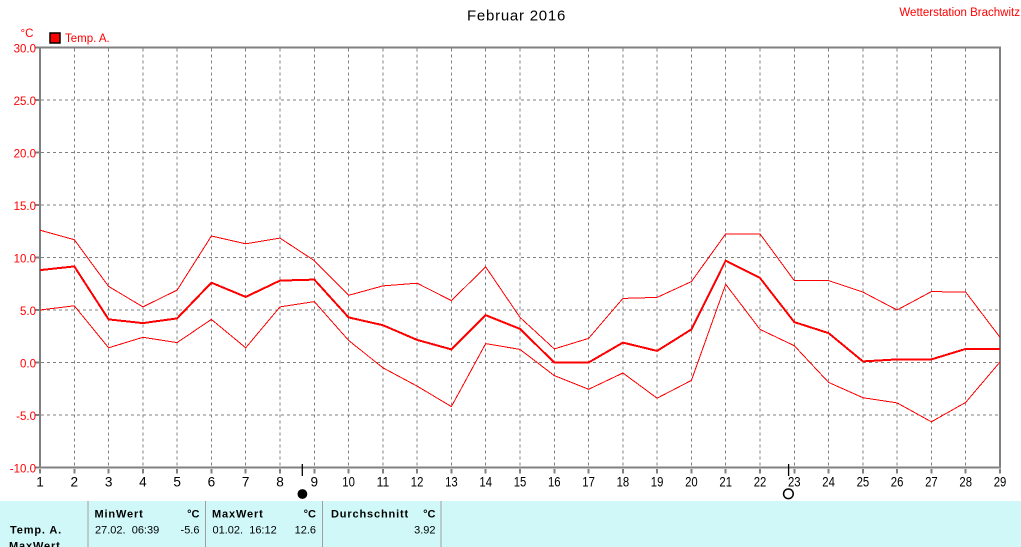  Describe the element at coordinates (554, 482) in the screenshot. I see `svg-text: 16` at that location.